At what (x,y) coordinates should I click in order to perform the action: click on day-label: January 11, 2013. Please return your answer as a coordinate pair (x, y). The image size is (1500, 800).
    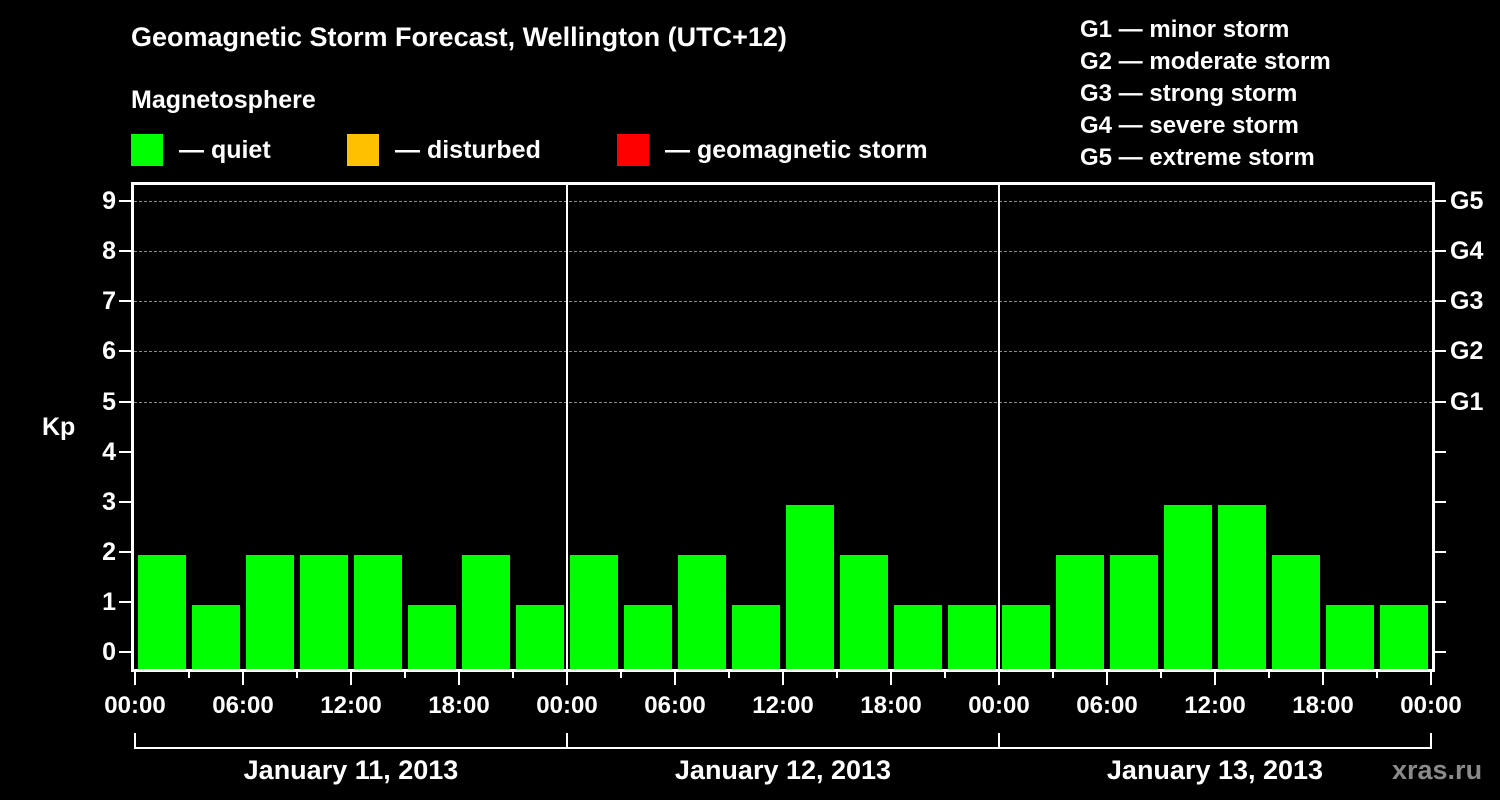
    Looking at the image, I should click on (351, 770).